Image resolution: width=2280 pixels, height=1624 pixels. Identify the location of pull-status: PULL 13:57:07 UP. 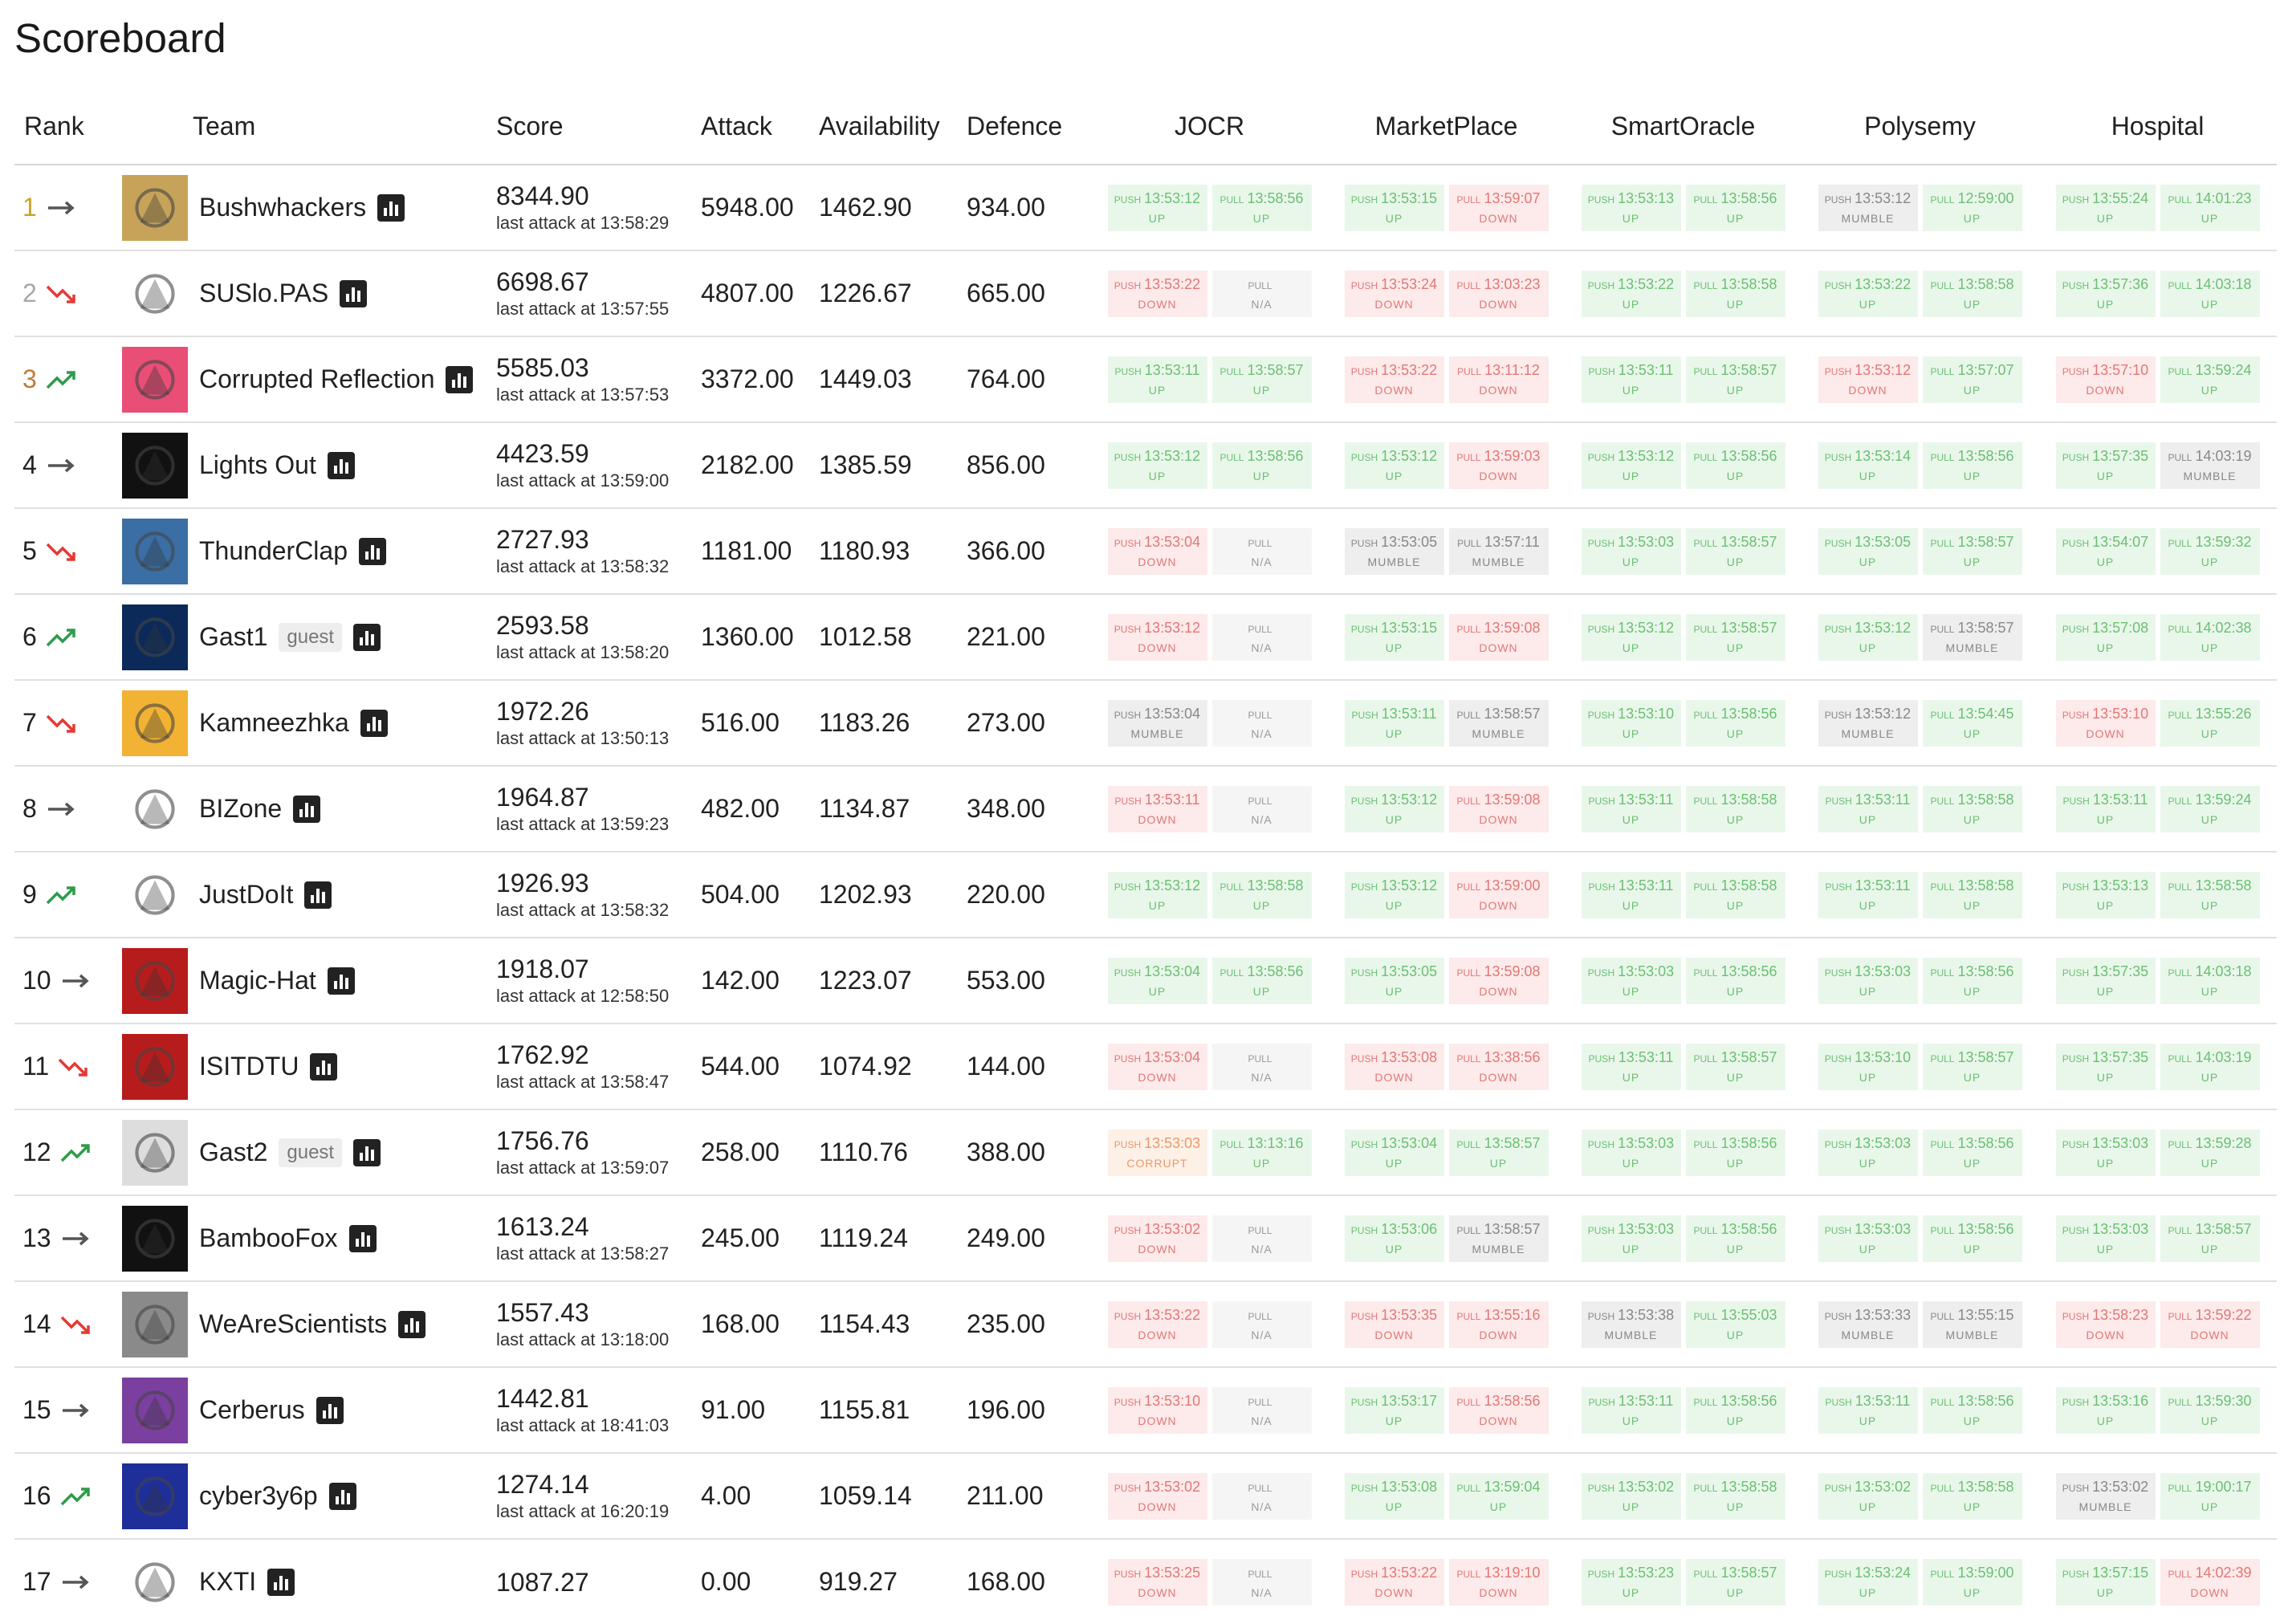
(1972, 379).